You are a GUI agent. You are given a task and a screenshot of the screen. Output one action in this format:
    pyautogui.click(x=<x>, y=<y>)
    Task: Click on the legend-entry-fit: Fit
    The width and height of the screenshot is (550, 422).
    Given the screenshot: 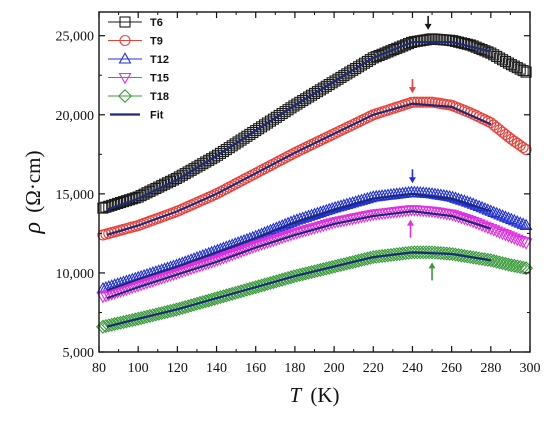 What is the action you would take?
    pyautogui.click(x=137, y=116)
    